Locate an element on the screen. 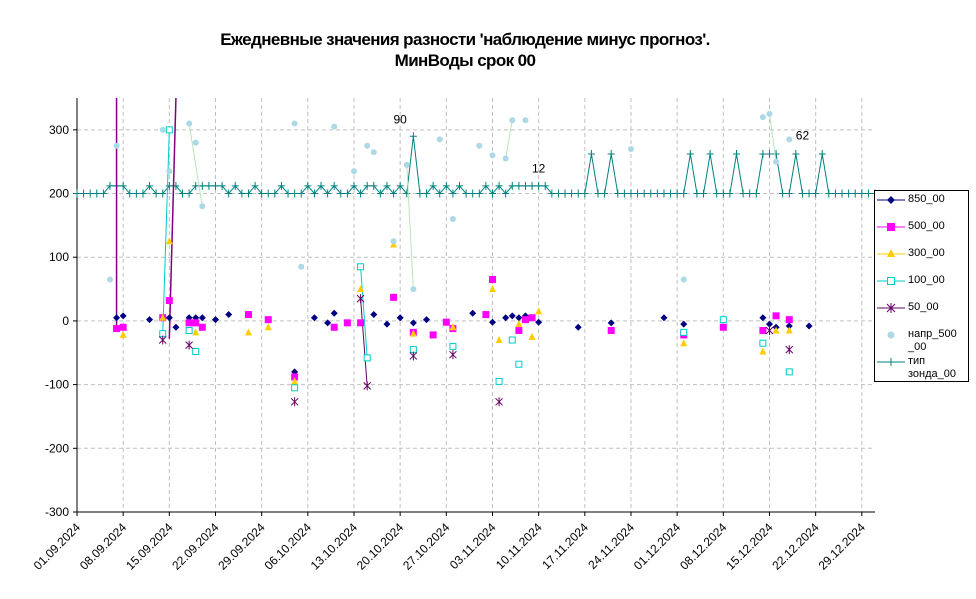 The width and height of the screenshot is (976, 599). x-tick-label: 03.11.2024 is located at coordinates (473, 546).